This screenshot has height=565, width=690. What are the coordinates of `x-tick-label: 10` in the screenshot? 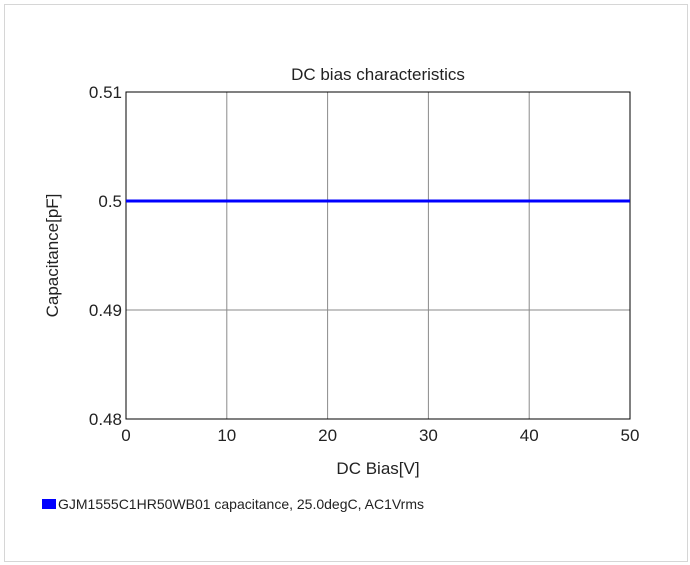 It's located at (226, 435).